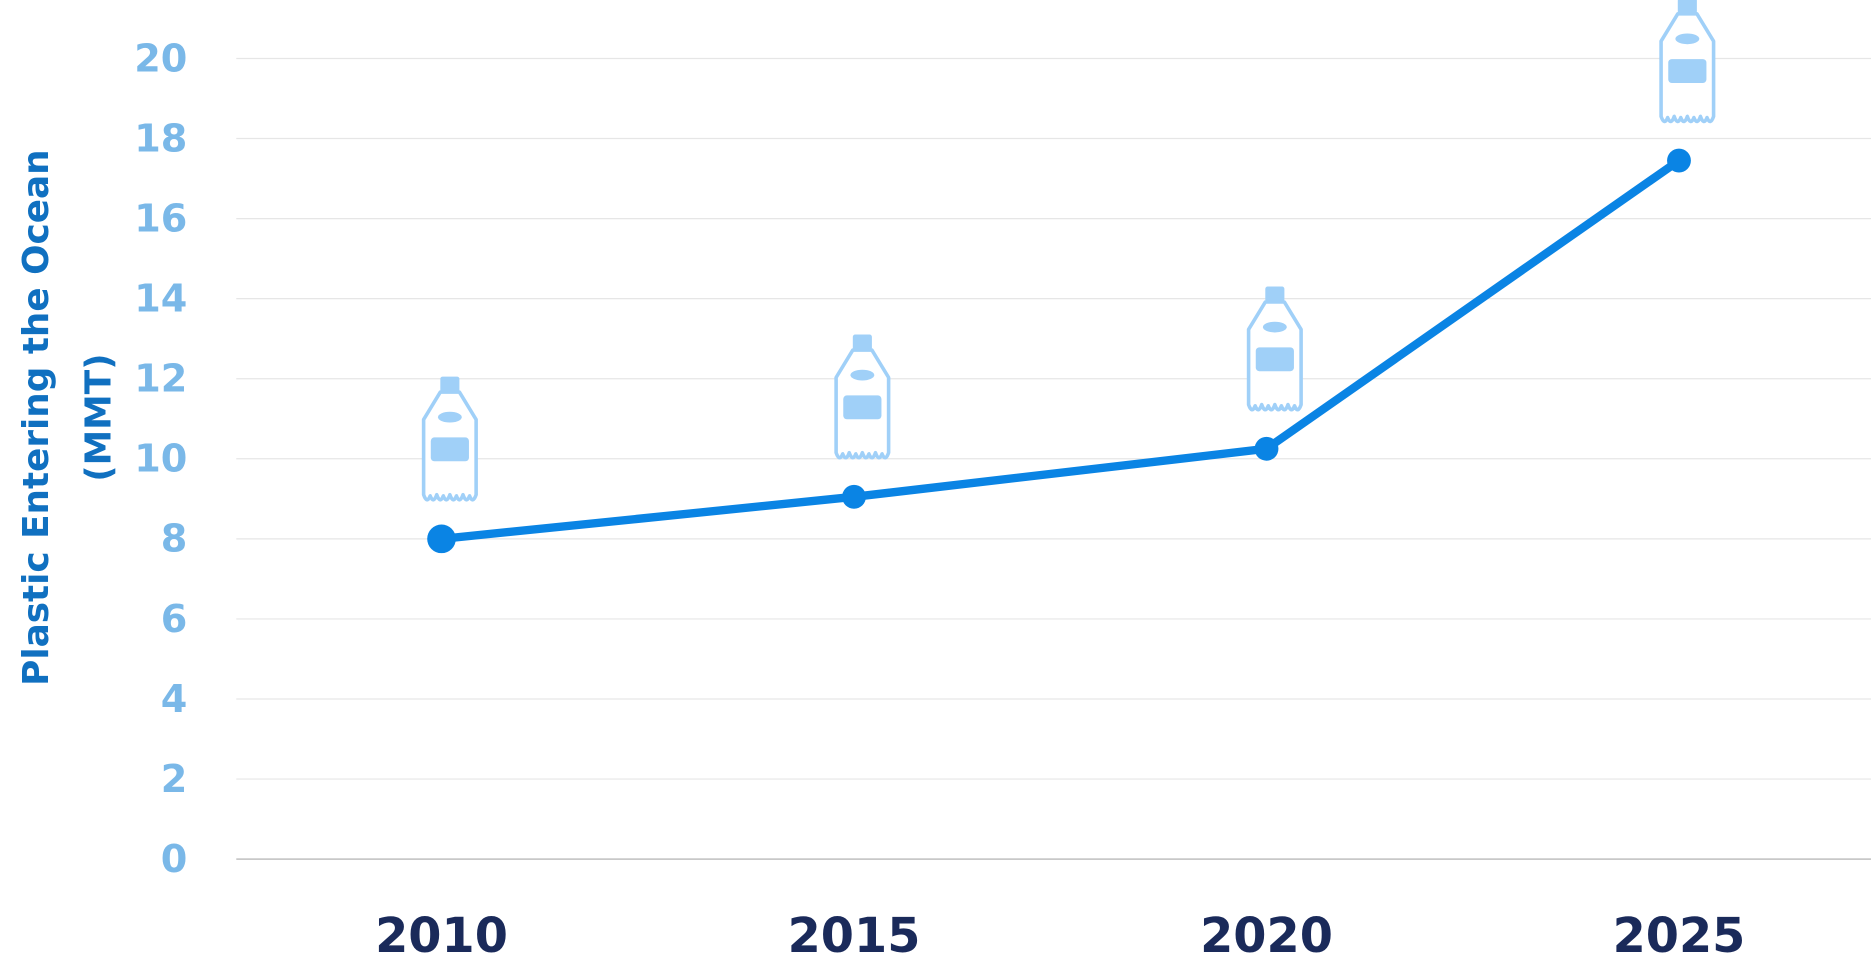 This screenshot has height=961, width=1871. Describe the element at coordinates (160, 59) in the screenshot. I see `y-tick-label: 20` at that location.